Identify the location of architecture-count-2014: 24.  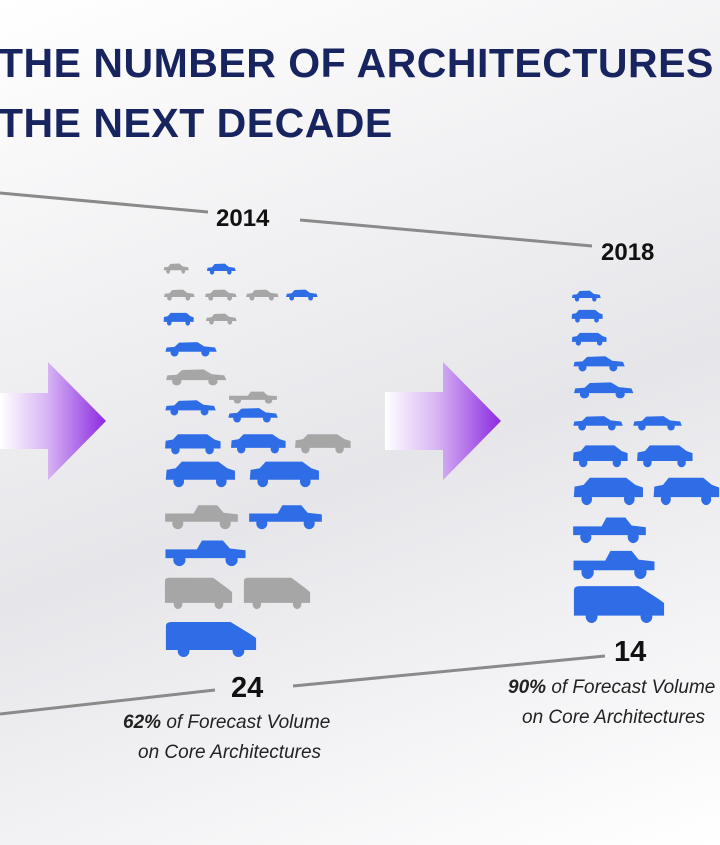
(247, 688).